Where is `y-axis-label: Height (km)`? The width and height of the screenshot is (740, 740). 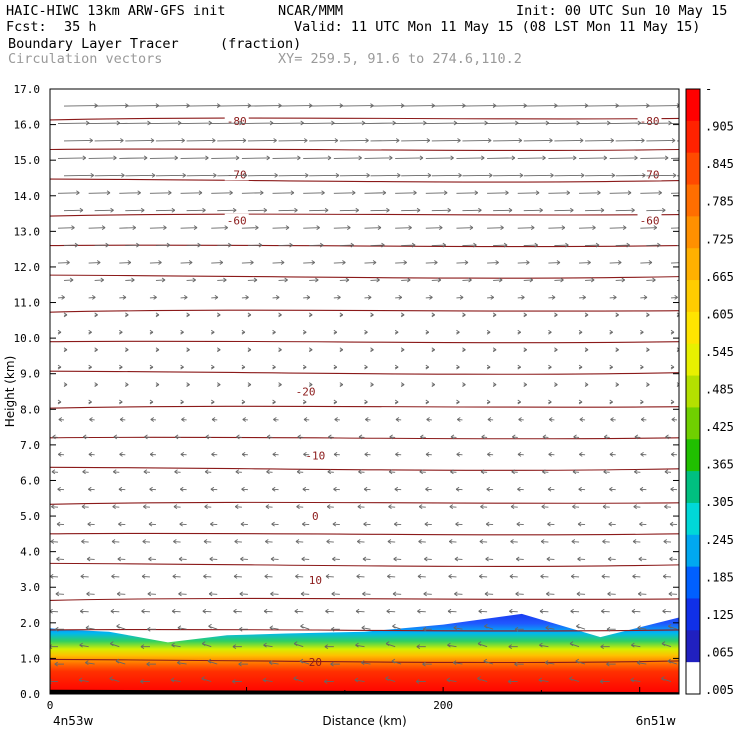 y-axis-label: Height (km) is located at coordinates (10, 391).